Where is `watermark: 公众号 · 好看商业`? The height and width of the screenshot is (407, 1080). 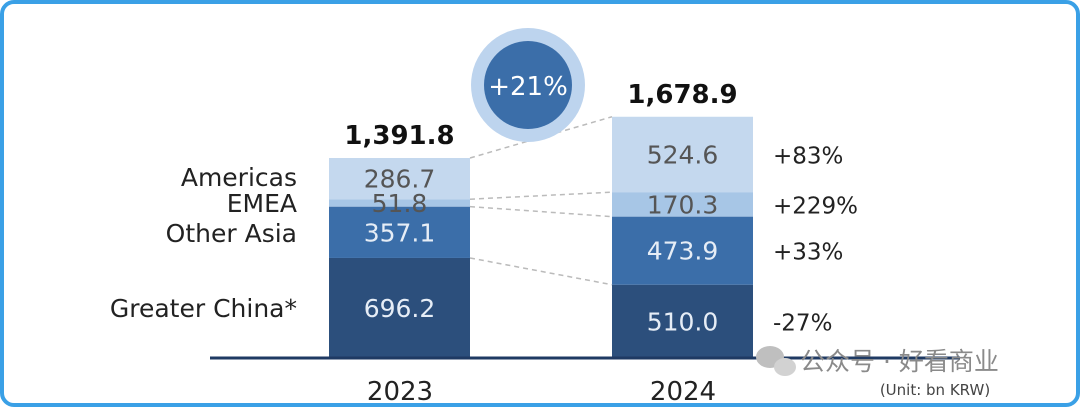
watermark: 公众号 · 好看商业 is located at coordinates (877, 361).